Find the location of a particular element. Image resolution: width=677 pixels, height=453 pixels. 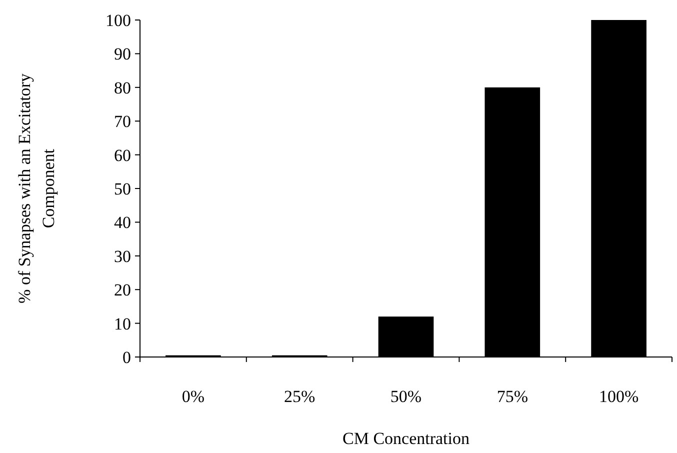

y-axis-title: % of Synapses with an Excitatory Component is located at coordinates (36, 188).